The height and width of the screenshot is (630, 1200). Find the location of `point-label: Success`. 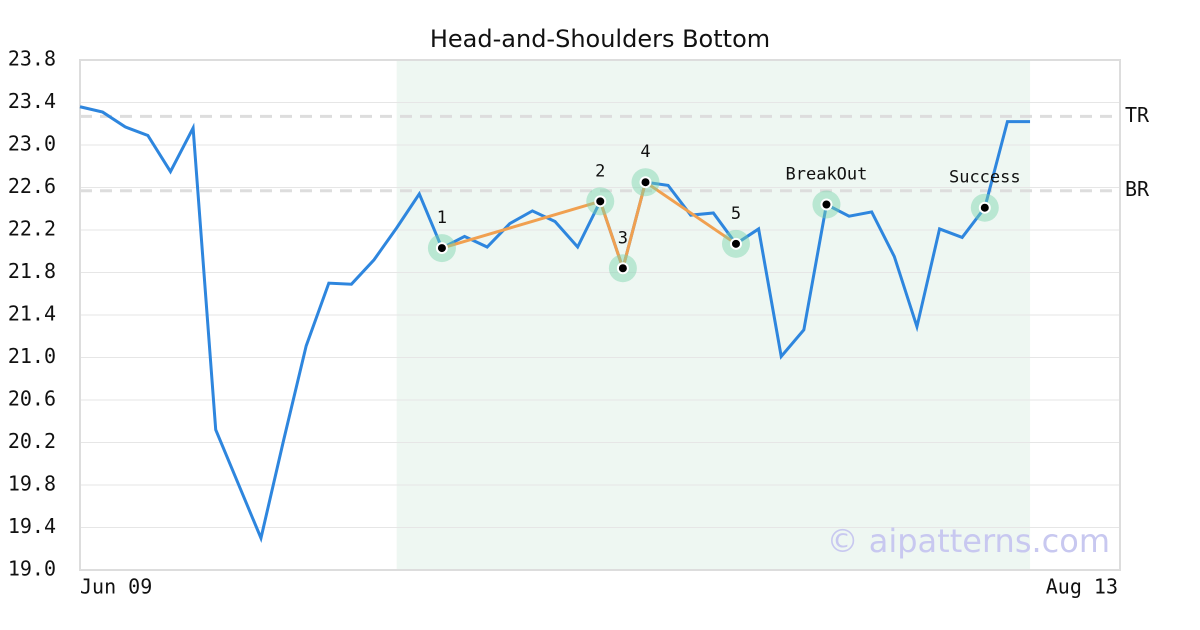

point-label: Success is located at coordinates (985, 178).